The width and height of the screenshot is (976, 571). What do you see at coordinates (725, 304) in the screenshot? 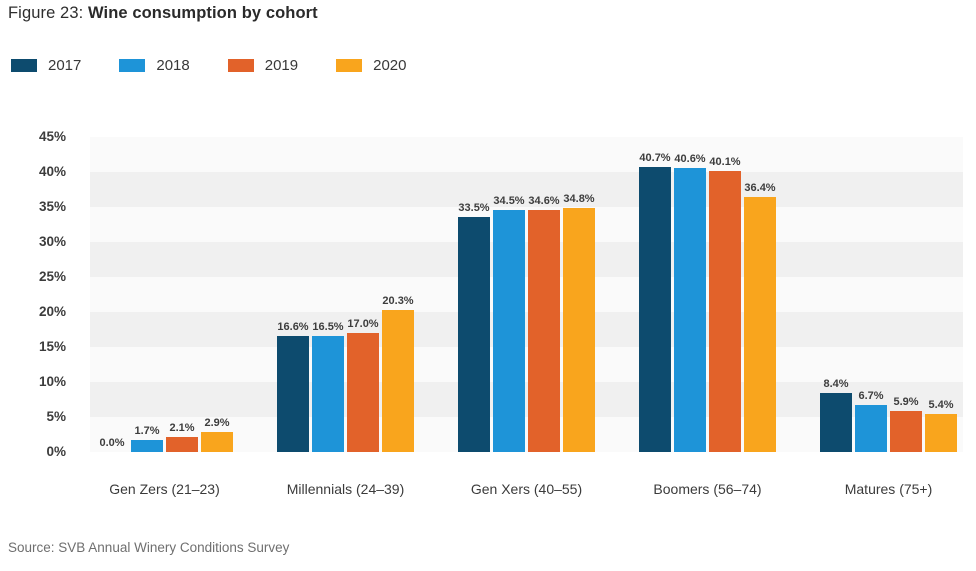
I see `bar-2019: 40.1%` at bounding box center [725, 304].